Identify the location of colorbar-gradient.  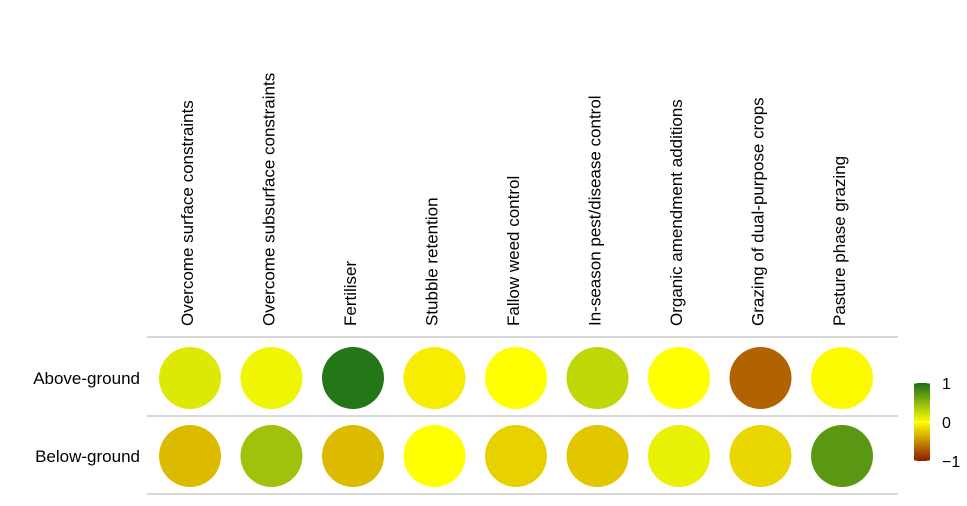
(922, 422).